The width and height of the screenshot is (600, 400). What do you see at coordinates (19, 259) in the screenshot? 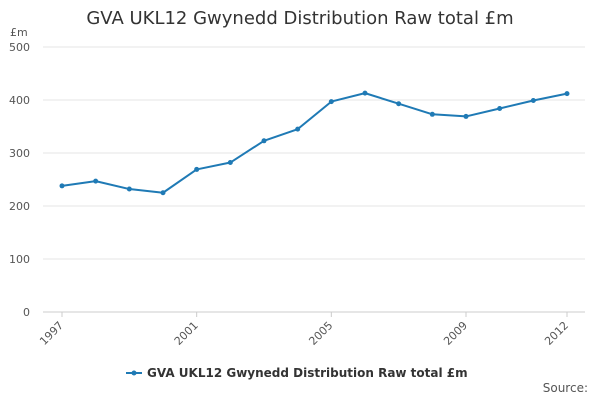
I see `y-tick-label: 100` at bounding box center [19, 259].